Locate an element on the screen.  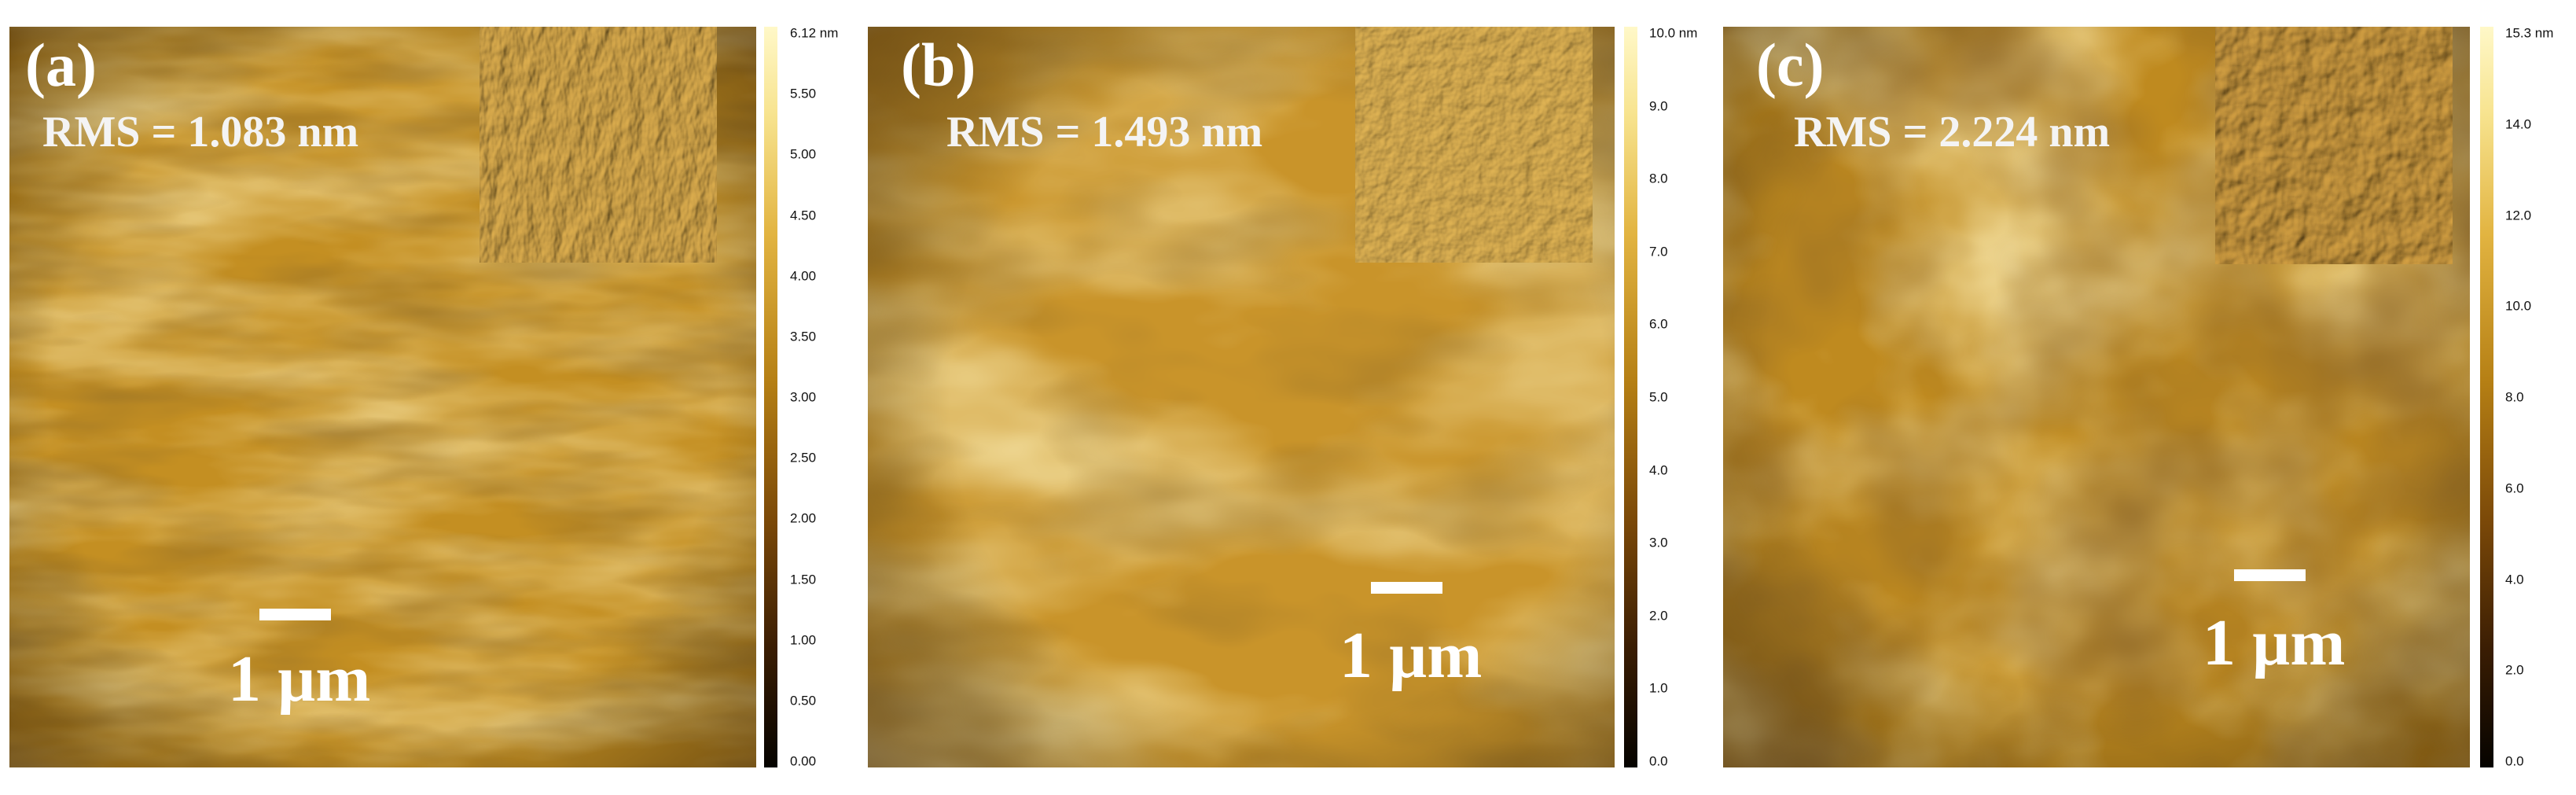
colorbar-tick-label: 1.00 is located at coordinates (803, 640).